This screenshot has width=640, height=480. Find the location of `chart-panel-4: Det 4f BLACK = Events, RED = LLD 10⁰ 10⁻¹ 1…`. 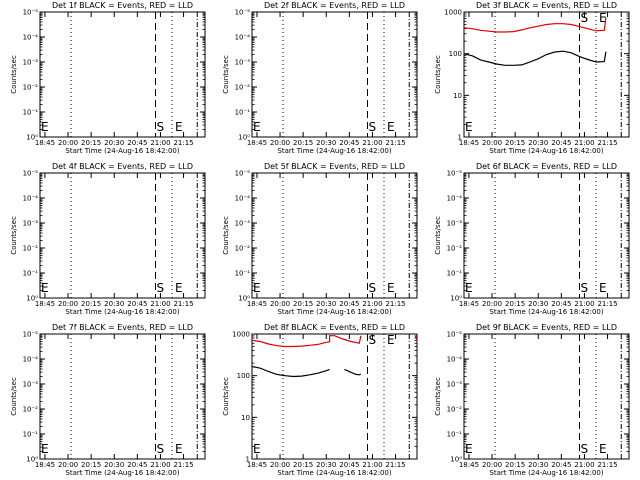

chart-panel-4: Det 4f BLACK = Events, RED = LLD 10⁰ 10⁻¹ 1… is located at coordinates (108, 239).